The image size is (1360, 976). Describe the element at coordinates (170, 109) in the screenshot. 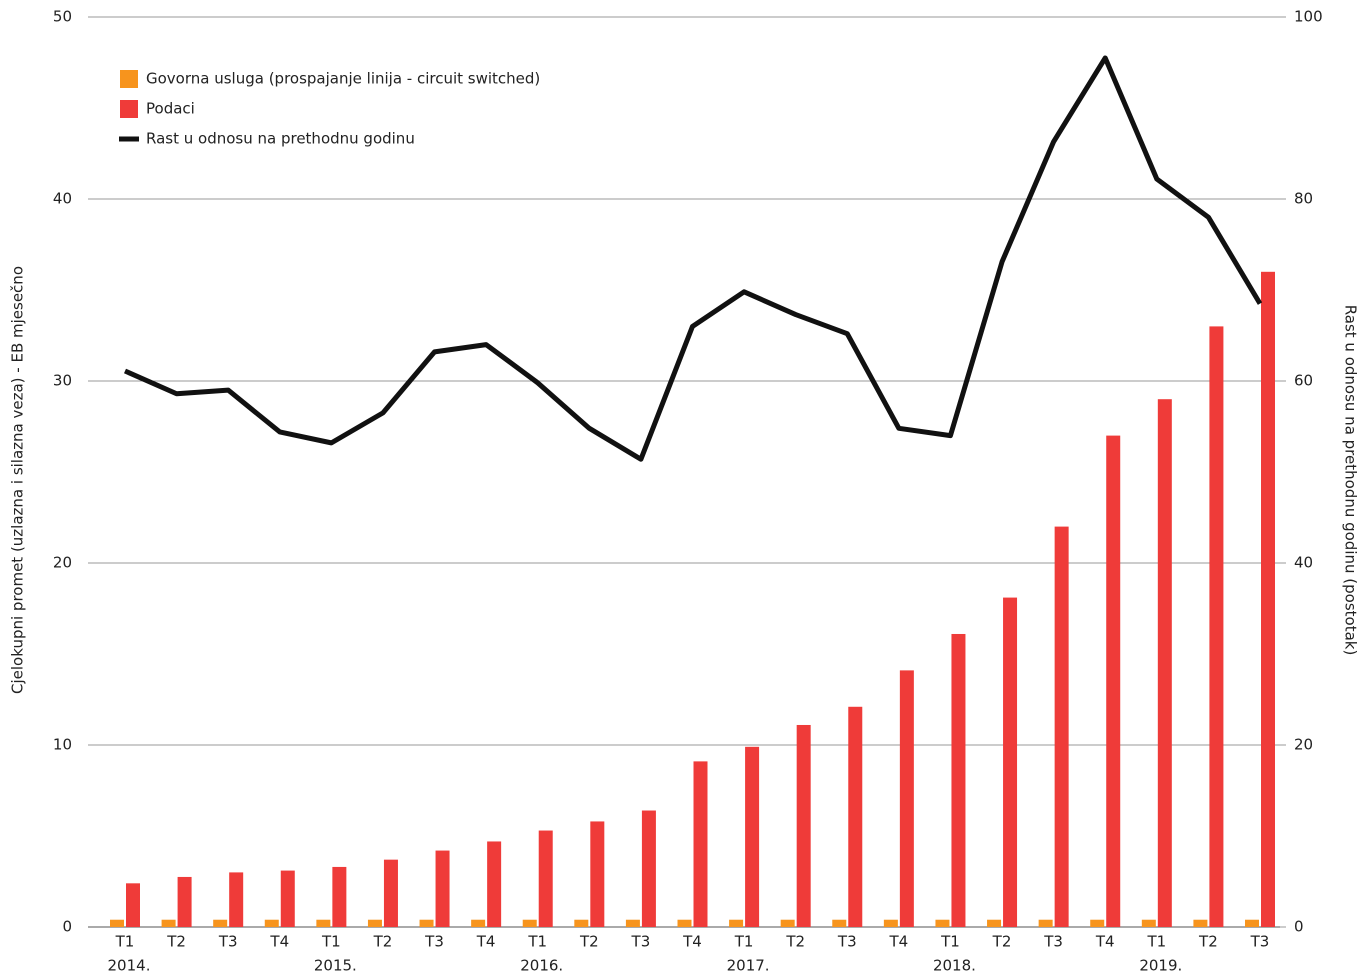

I see `legend-label: Podaci` at that location.